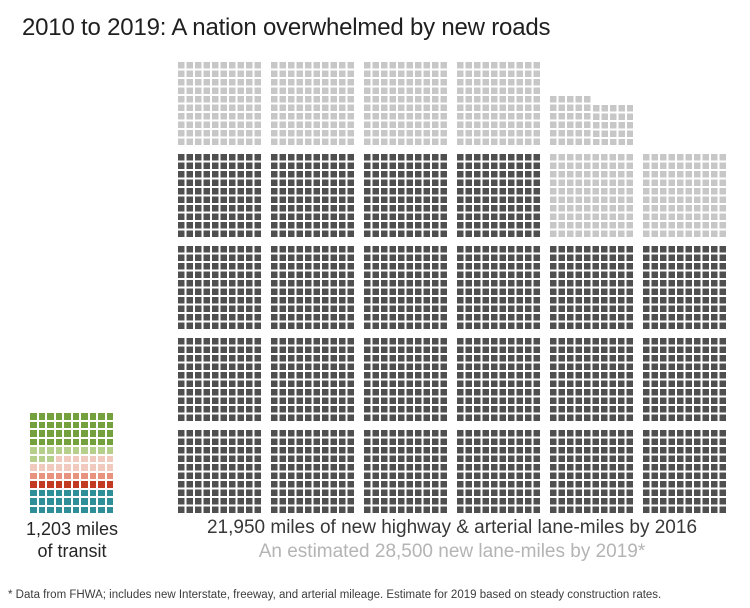 The height and width of the screenshot is (608, 750). What do you see at coordinates (72, 529) in the screenshot?
I see `transit-miles-label: 1,203 miles` at bounding box center [72, 529].